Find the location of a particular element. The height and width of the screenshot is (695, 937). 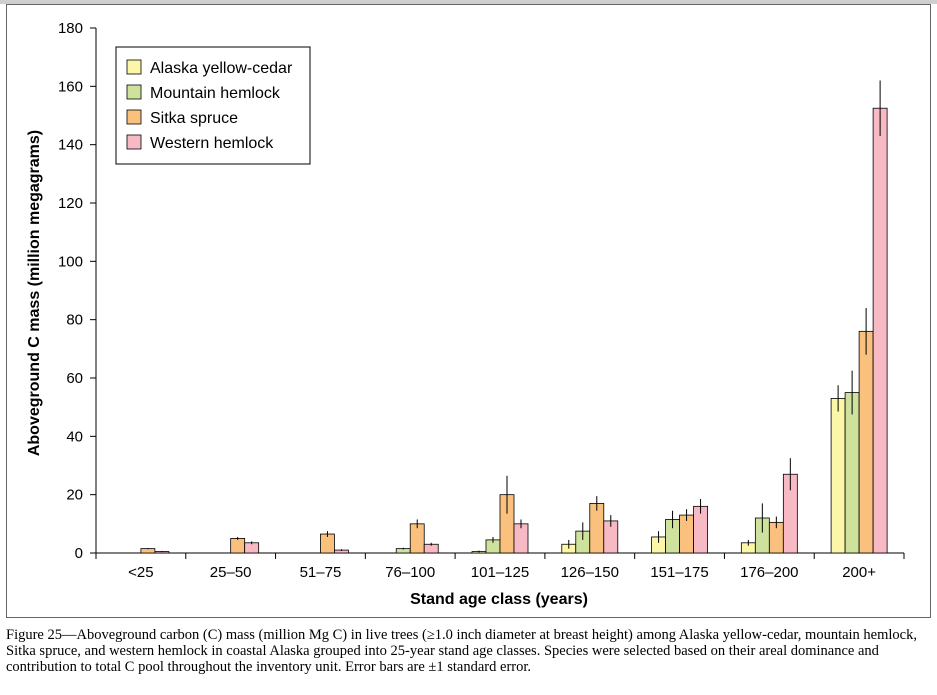

top-rule is located at coordinates (468, 2).